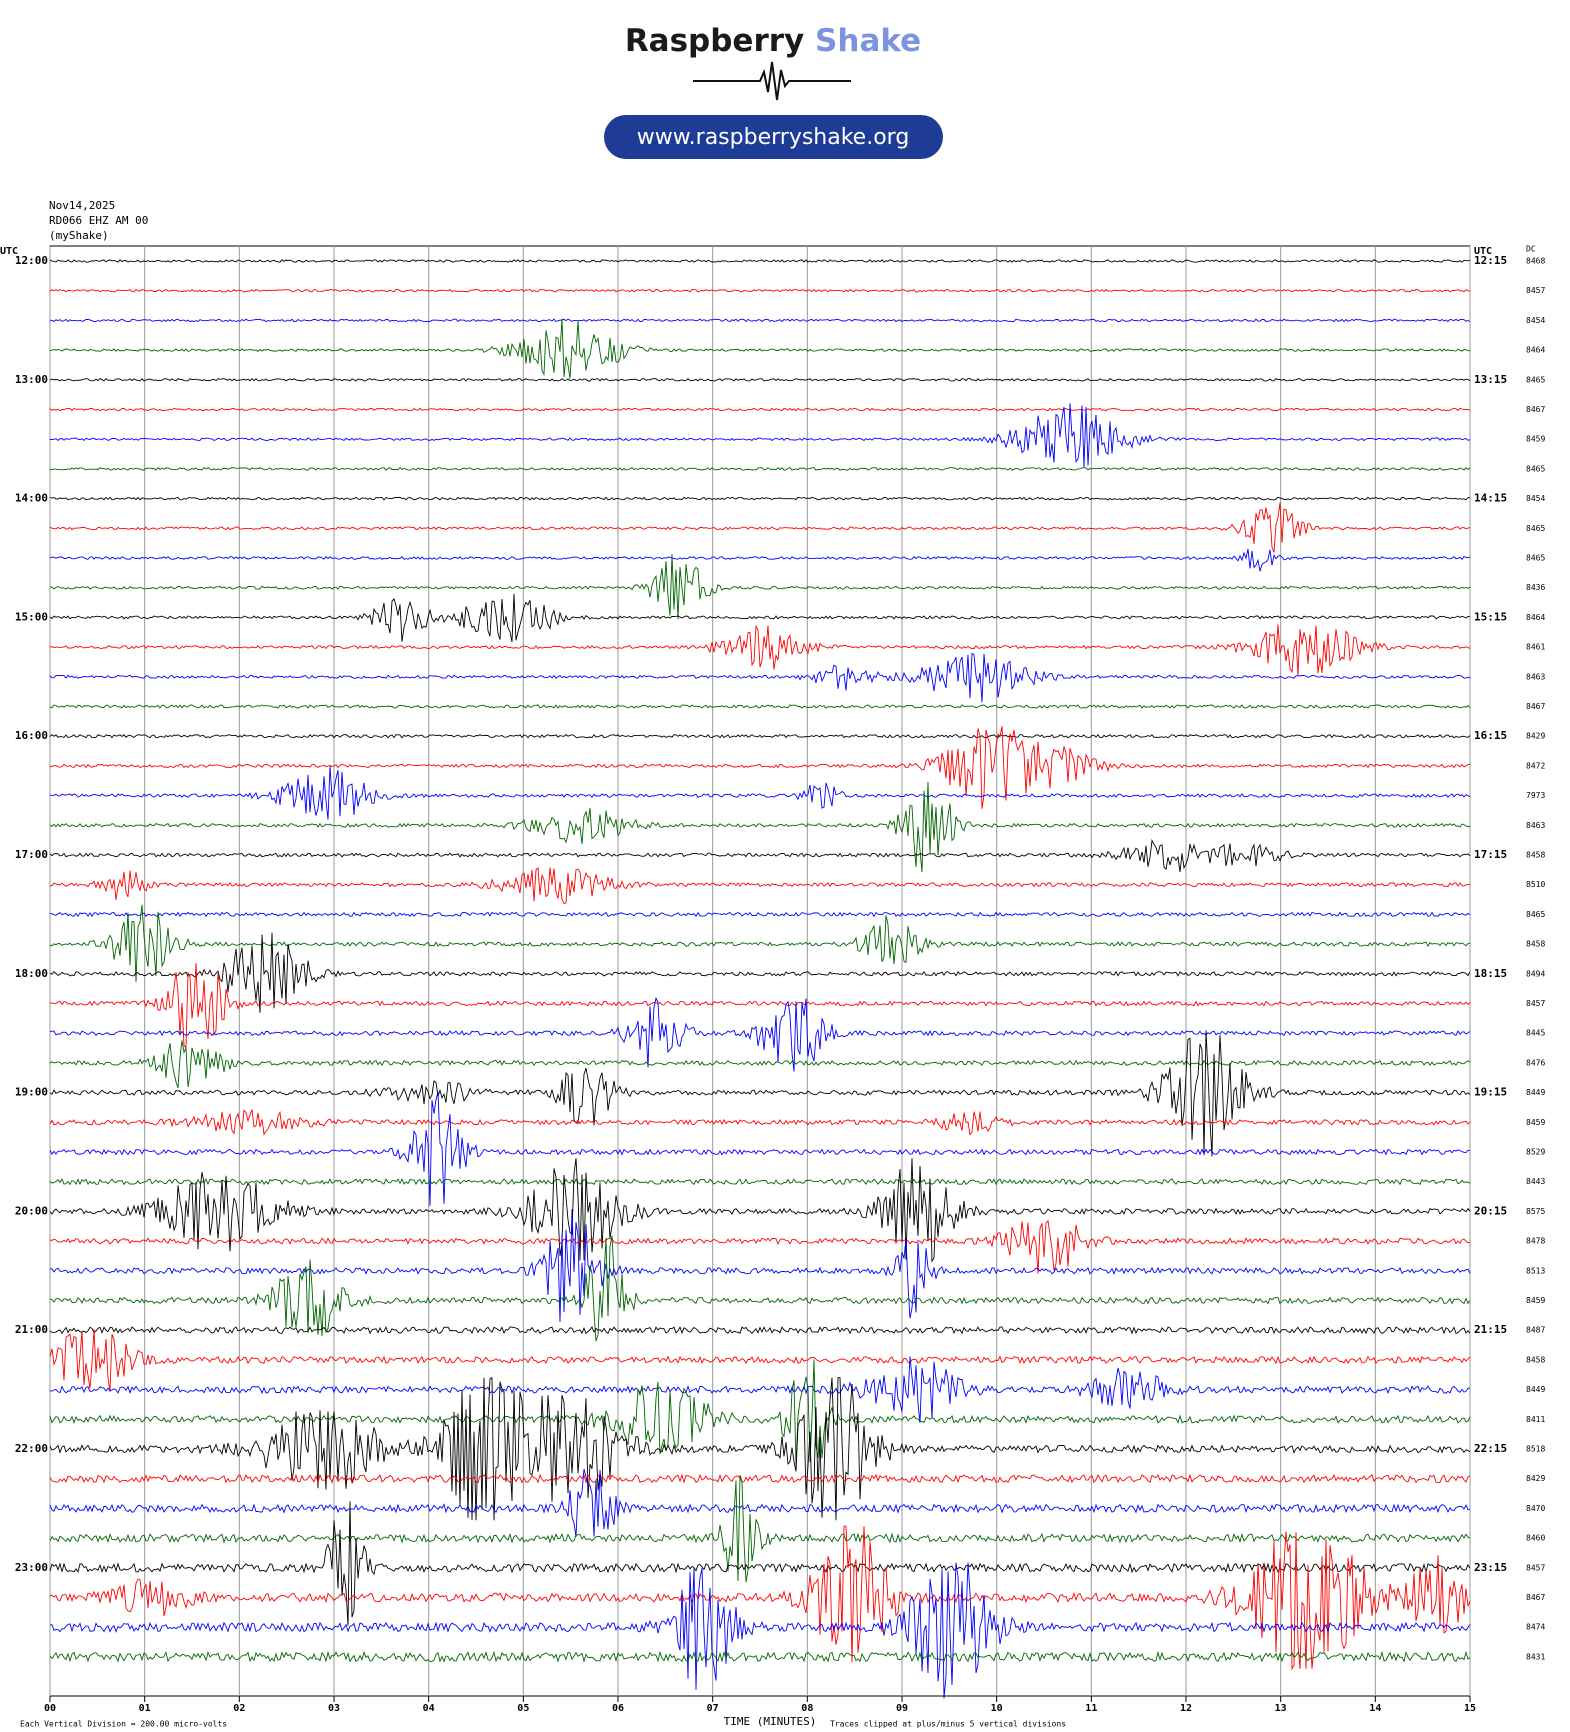  Describe the element at coordinates (713, 1708) in the screenshot. I see `x-tick-label: 07` at that location.